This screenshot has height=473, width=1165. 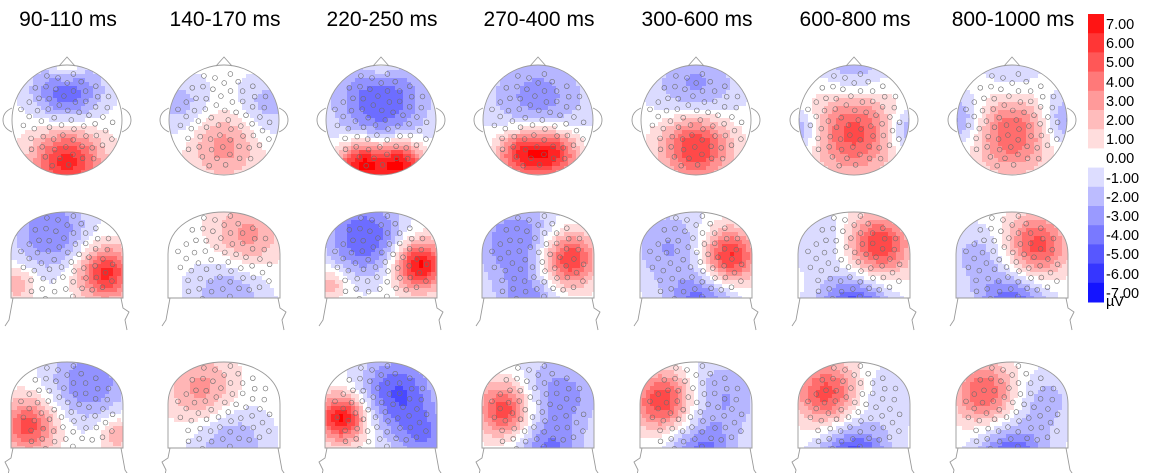 I want to click on time-window-label: 800-1000 ms, so click(x=1013, y=20).